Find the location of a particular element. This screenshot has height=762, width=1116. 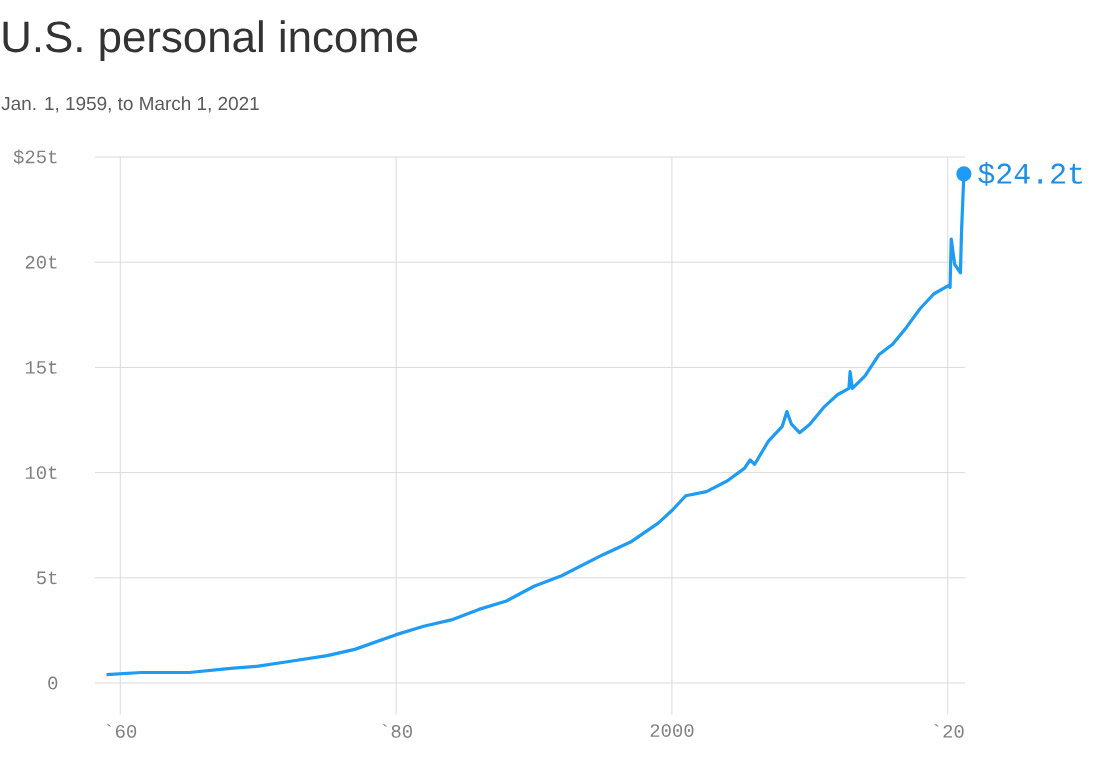

annotation: $24.2t is located at coordinates (1030, 174).